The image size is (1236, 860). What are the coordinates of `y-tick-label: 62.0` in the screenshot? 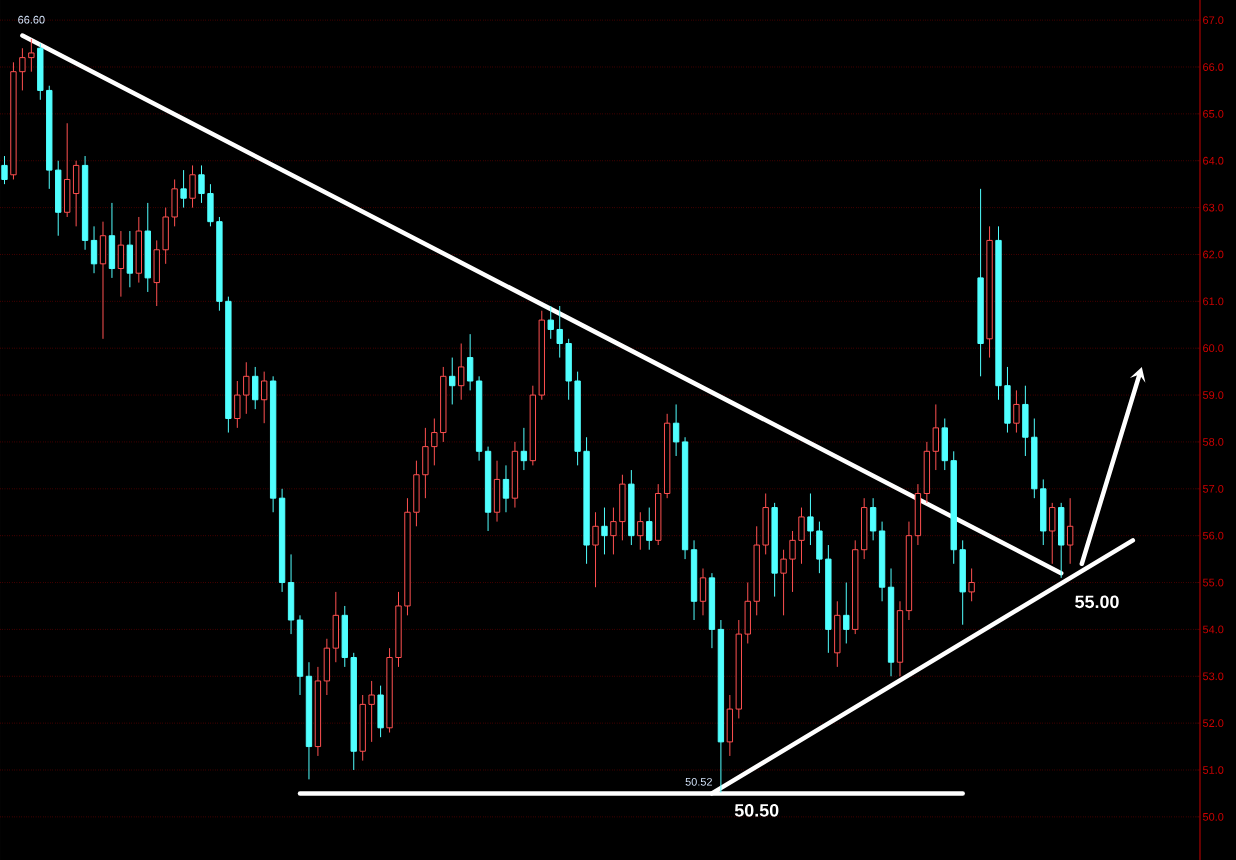 It's located at (1213, 254).